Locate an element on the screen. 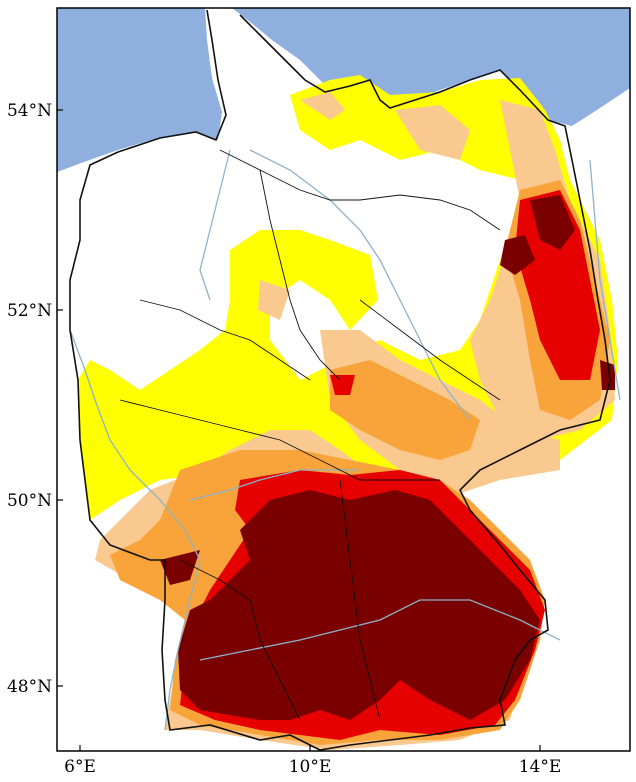  lon-tick-label-14: 14°E is located at coordinates (540, 767).